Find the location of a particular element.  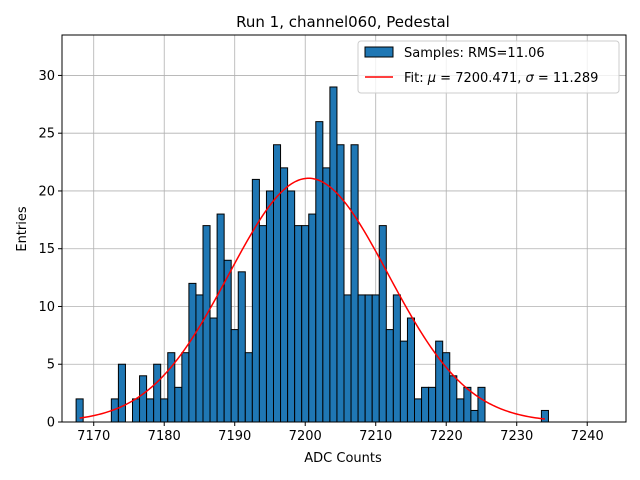

legend-histogram-label: Samples: RMS=11.06 is located at coordinates (474, 53).